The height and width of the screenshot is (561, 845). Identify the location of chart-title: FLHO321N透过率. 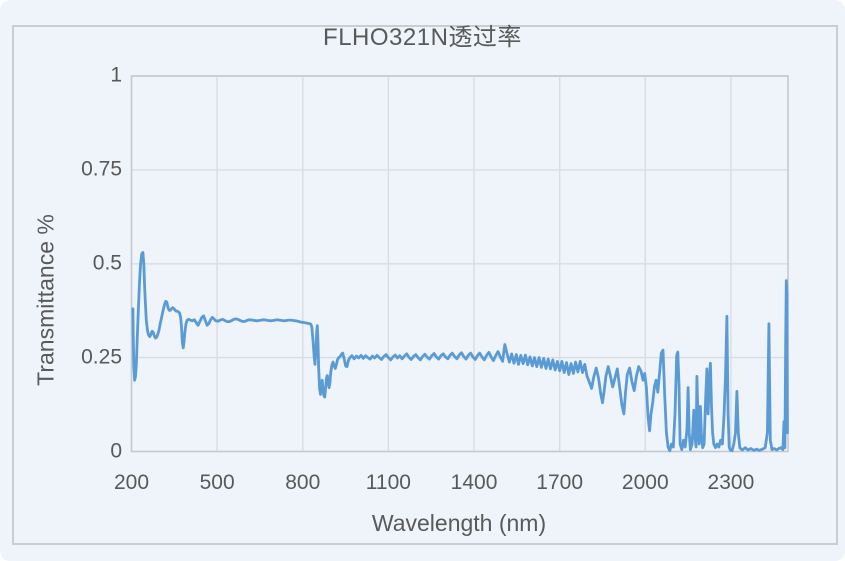
(422, 37).